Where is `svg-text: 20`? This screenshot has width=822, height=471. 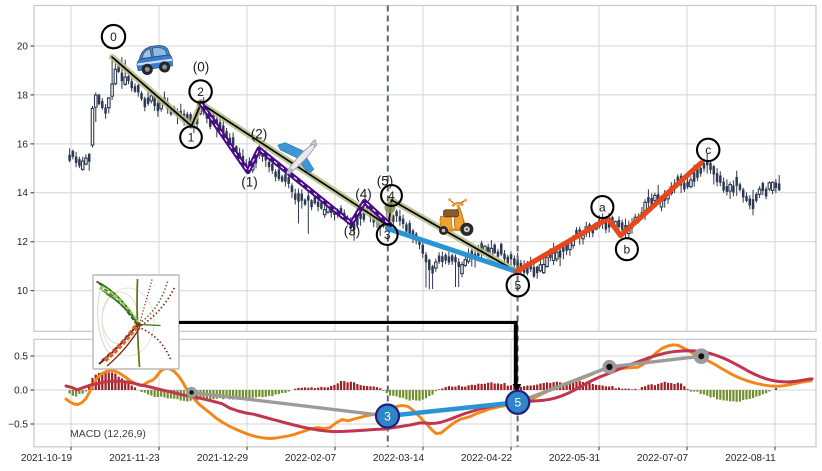 svg-text: 20 is located at coordinates (23, 46).